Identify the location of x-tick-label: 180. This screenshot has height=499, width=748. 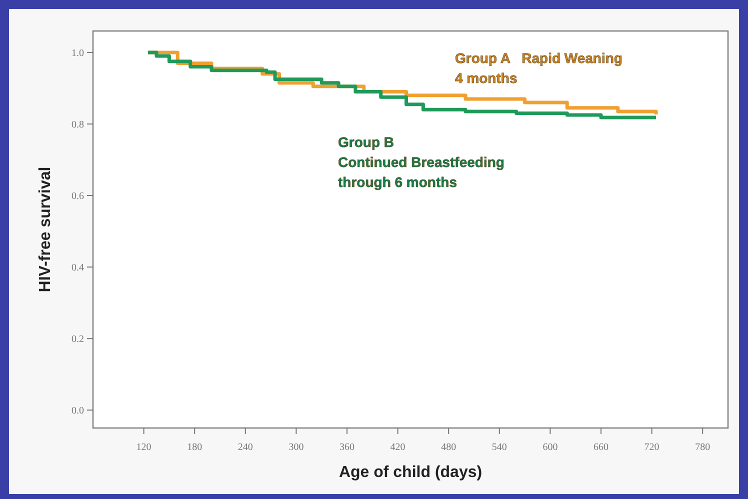
(194, 447).